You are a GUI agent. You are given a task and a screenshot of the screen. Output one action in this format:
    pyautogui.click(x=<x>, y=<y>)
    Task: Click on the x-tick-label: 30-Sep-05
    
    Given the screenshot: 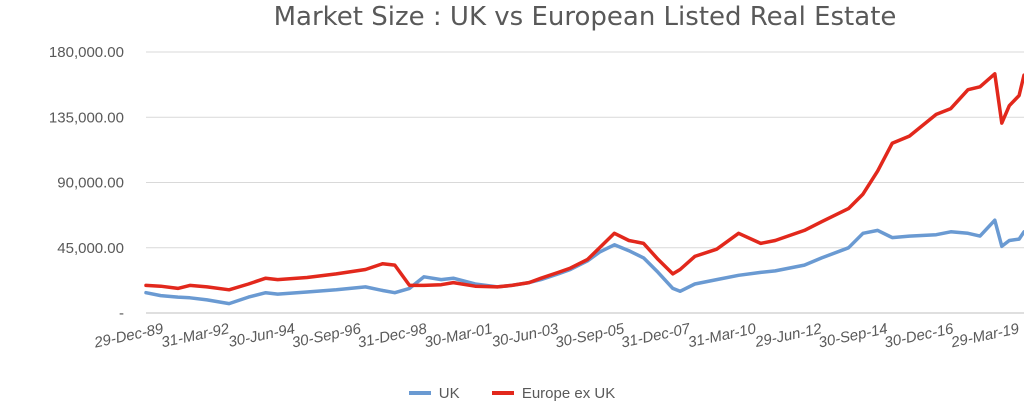 What is the action you would take?
    pyautogui.click(x=590, y=335)
    